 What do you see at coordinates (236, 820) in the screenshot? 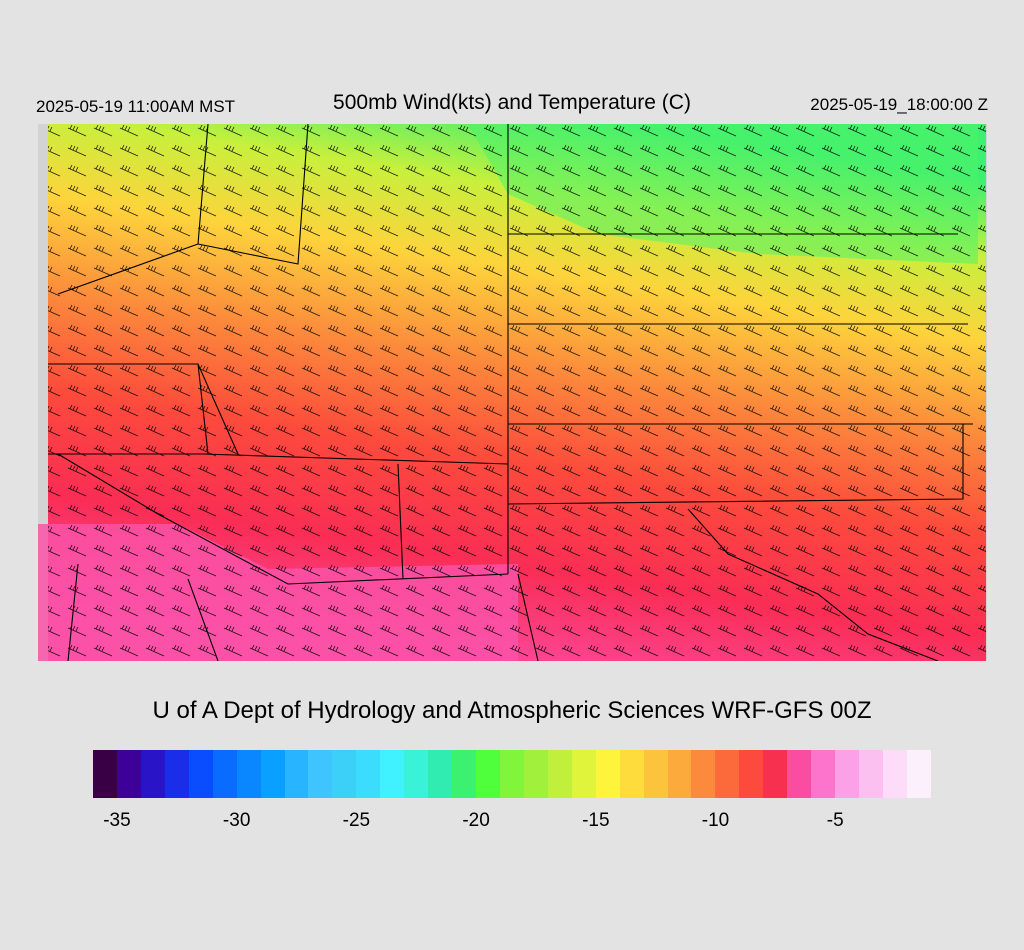
I see `colorbar-tick-label: -30` at bounding box center [236, 820].